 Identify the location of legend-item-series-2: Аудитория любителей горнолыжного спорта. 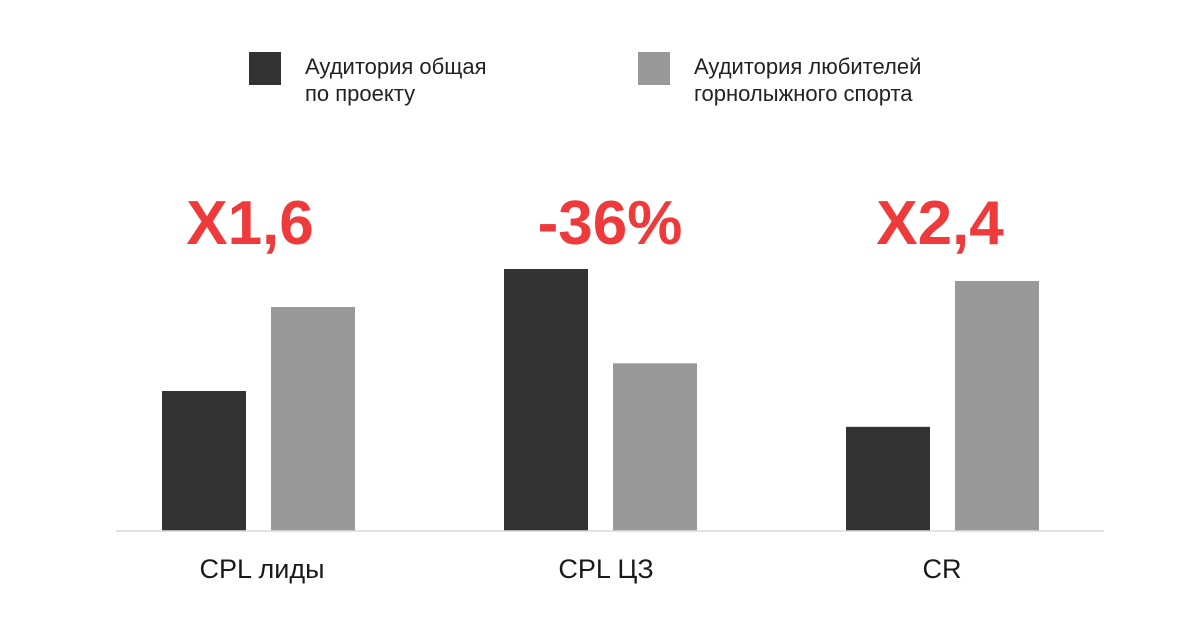
(779, 79).